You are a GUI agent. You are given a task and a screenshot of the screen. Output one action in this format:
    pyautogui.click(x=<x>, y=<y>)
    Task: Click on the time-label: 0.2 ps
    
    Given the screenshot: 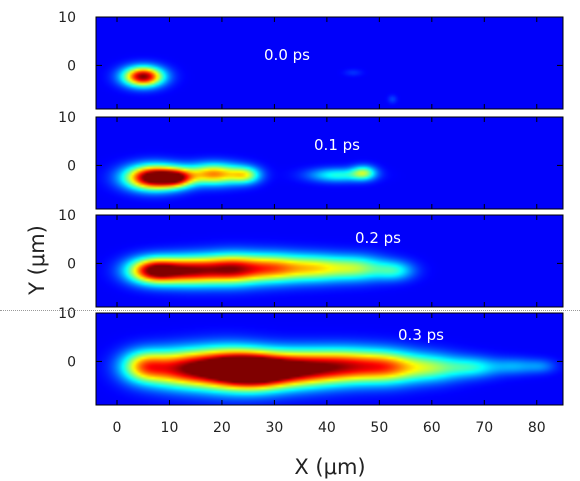 What is the action you would take?
    pyautogui.click(x=378, y=238)
    